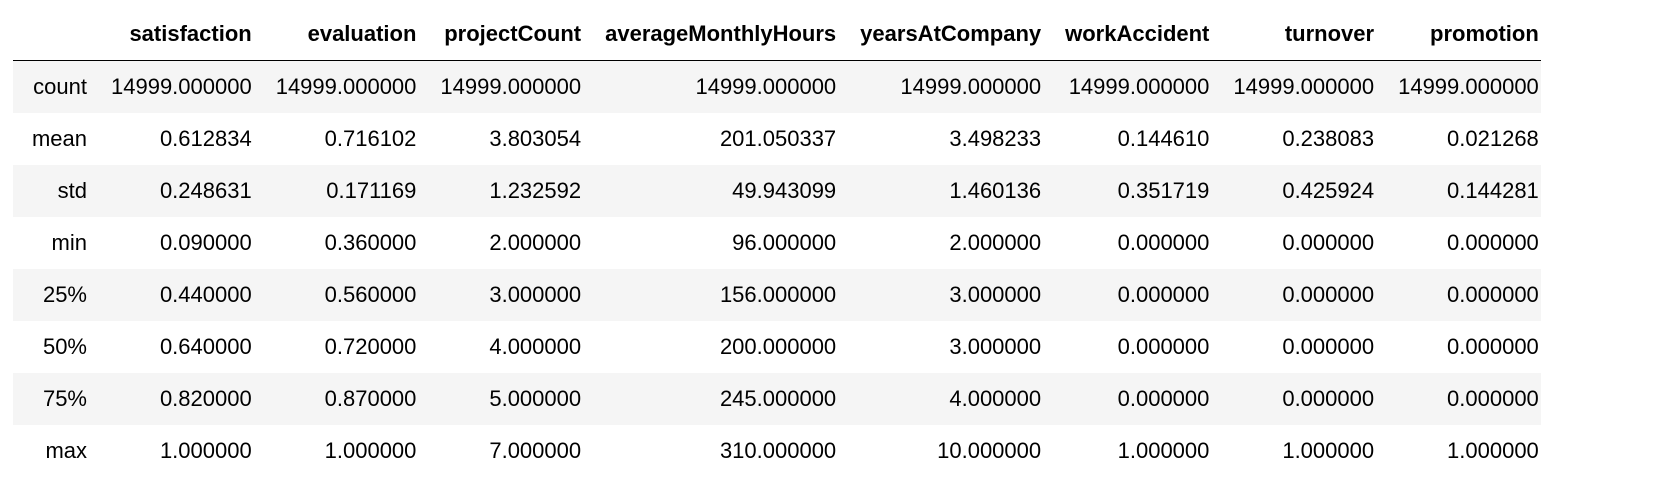 This screenshot has width=1674, height=478. What do you see at coordinates (205, 346) in the screenshot?
I see `table-cell: 0.640000` at bounding box center [205, 346].